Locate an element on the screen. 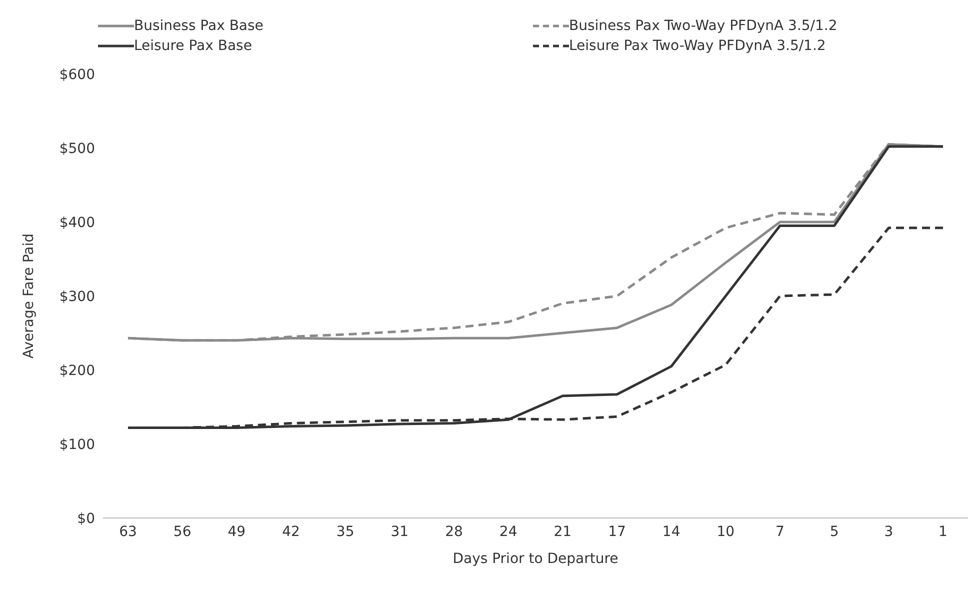 The height and width of the screenshot is (590, 980). x-tick-label: 1 is located at coordinates (943, 532).